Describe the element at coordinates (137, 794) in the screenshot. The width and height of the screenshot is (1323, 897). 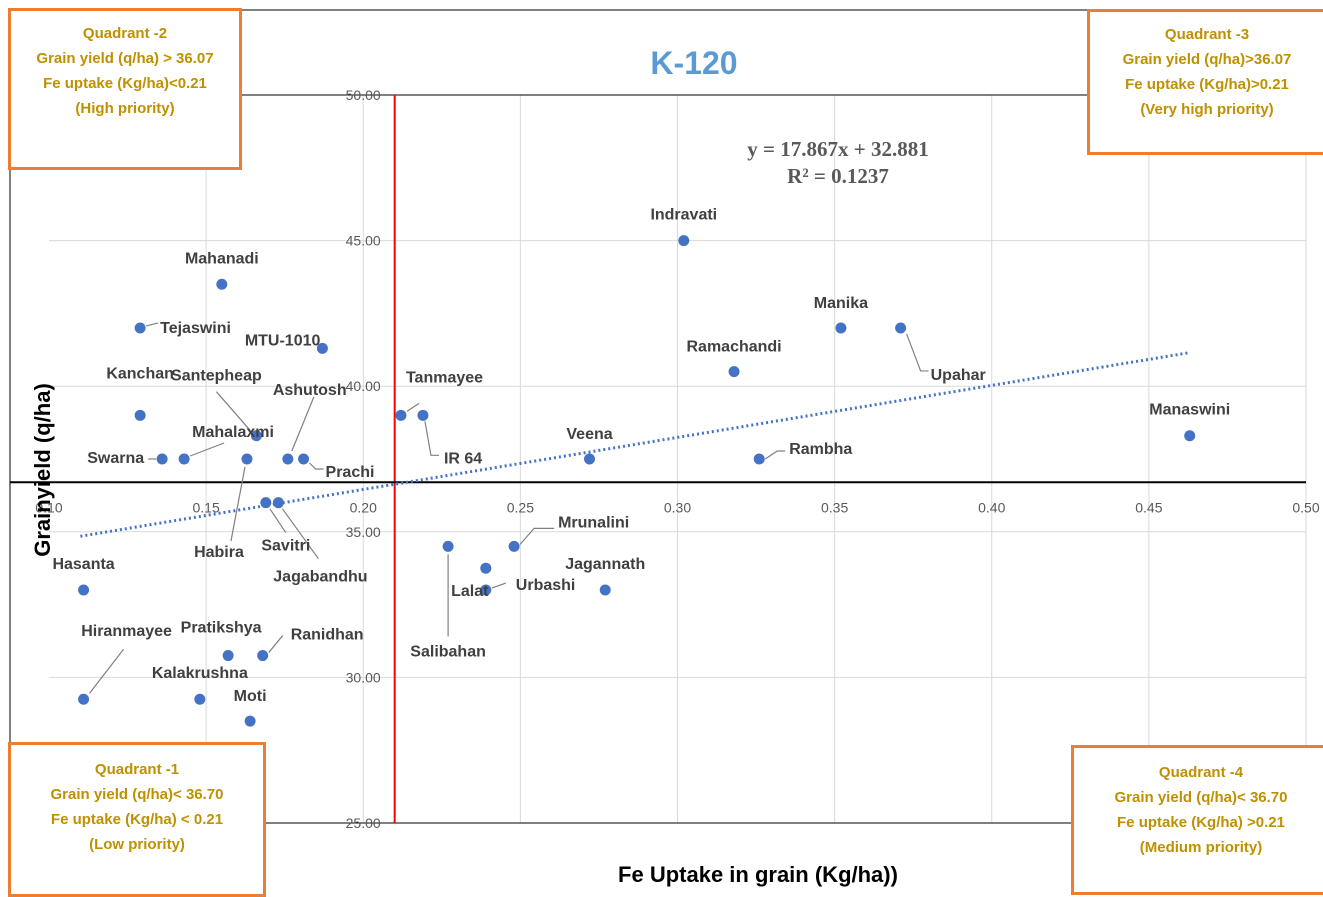
I see `quadrant-1-line-1: Grain yield (q/ha)< 36.70` at that location.